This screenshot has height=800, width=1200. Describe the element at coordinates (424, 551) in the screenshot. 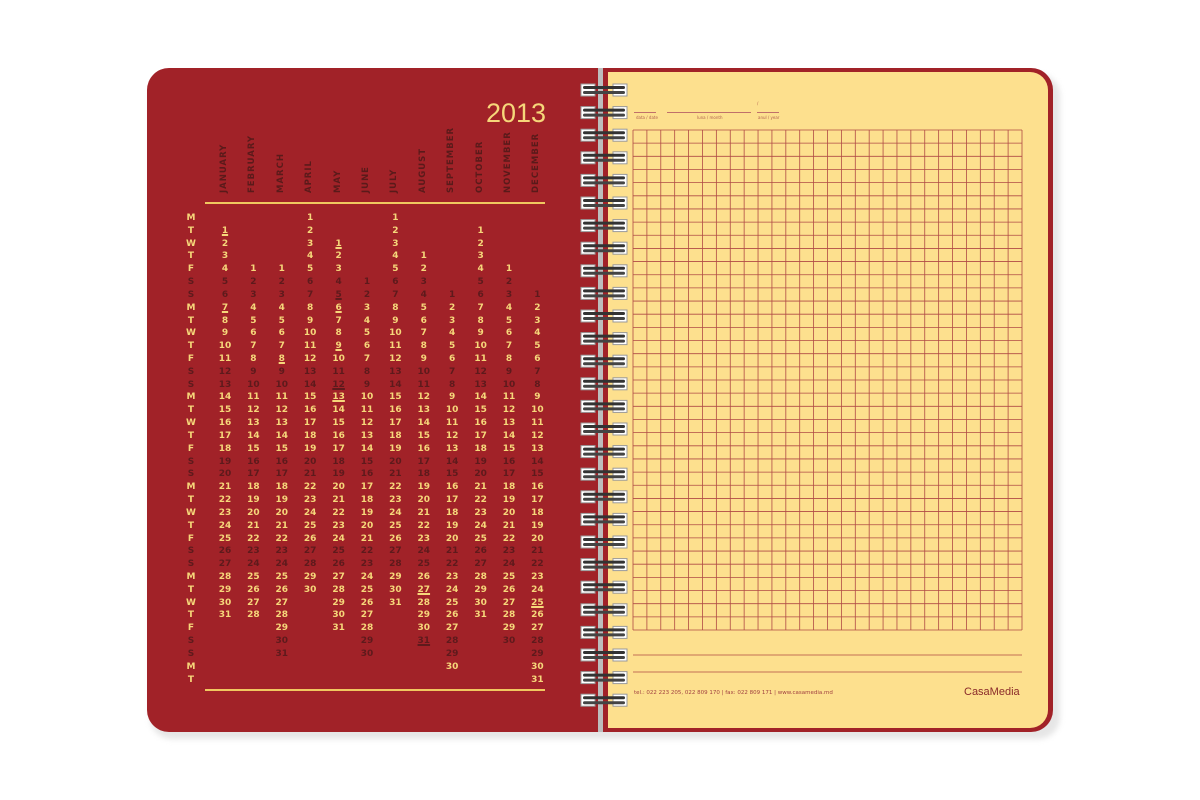

I see `calendar-day: 24` at that location.